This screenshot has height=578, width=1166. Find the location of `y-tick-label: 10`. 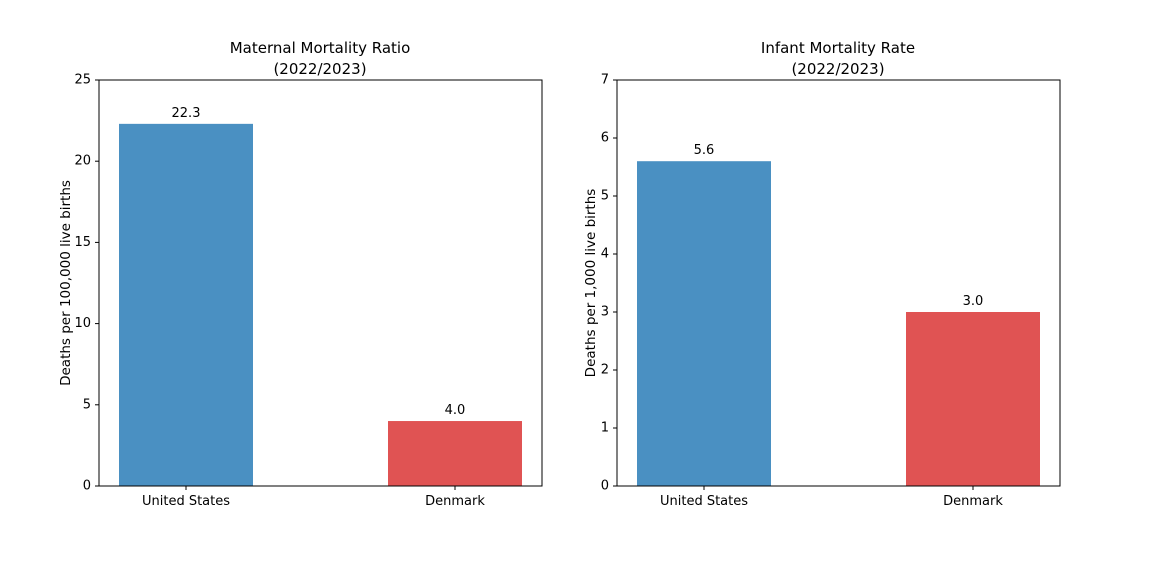

y-tick-label: 10 is located at coordinates (82, 323).